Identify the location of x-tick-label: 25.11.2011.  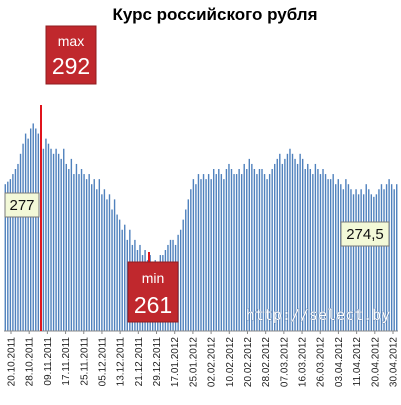
(84, 361).